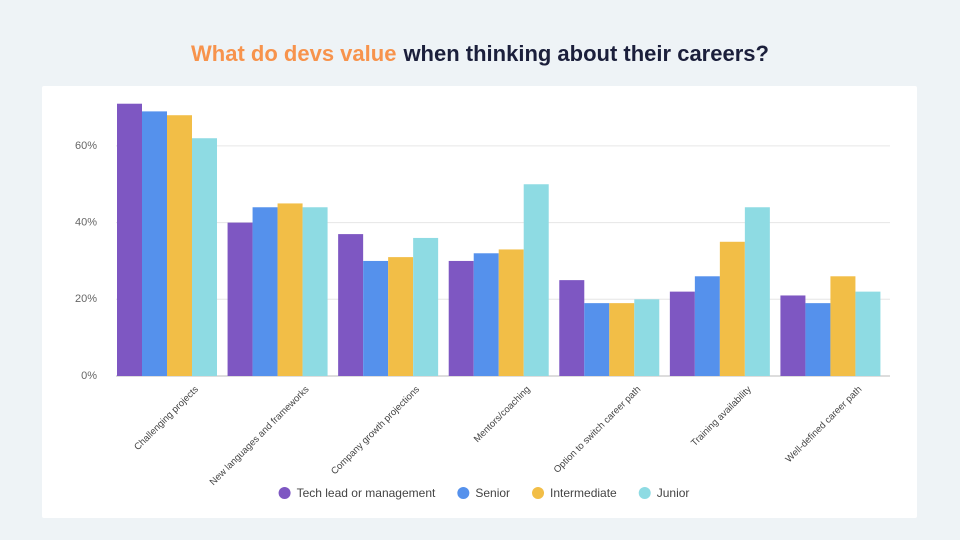  I want to click on title-highlight: What do devs value, so click(293, 53).